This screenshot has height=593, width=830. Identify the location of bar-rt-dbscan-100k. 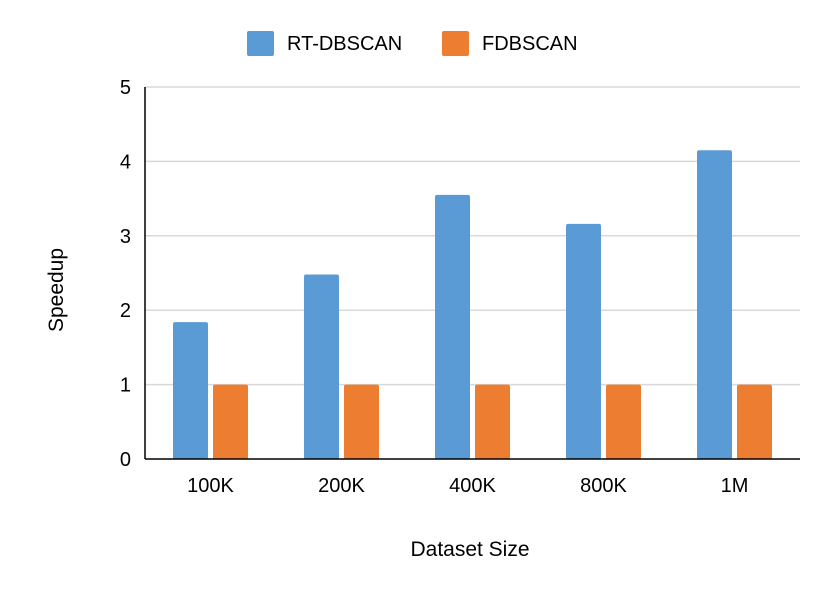
(190, 390).